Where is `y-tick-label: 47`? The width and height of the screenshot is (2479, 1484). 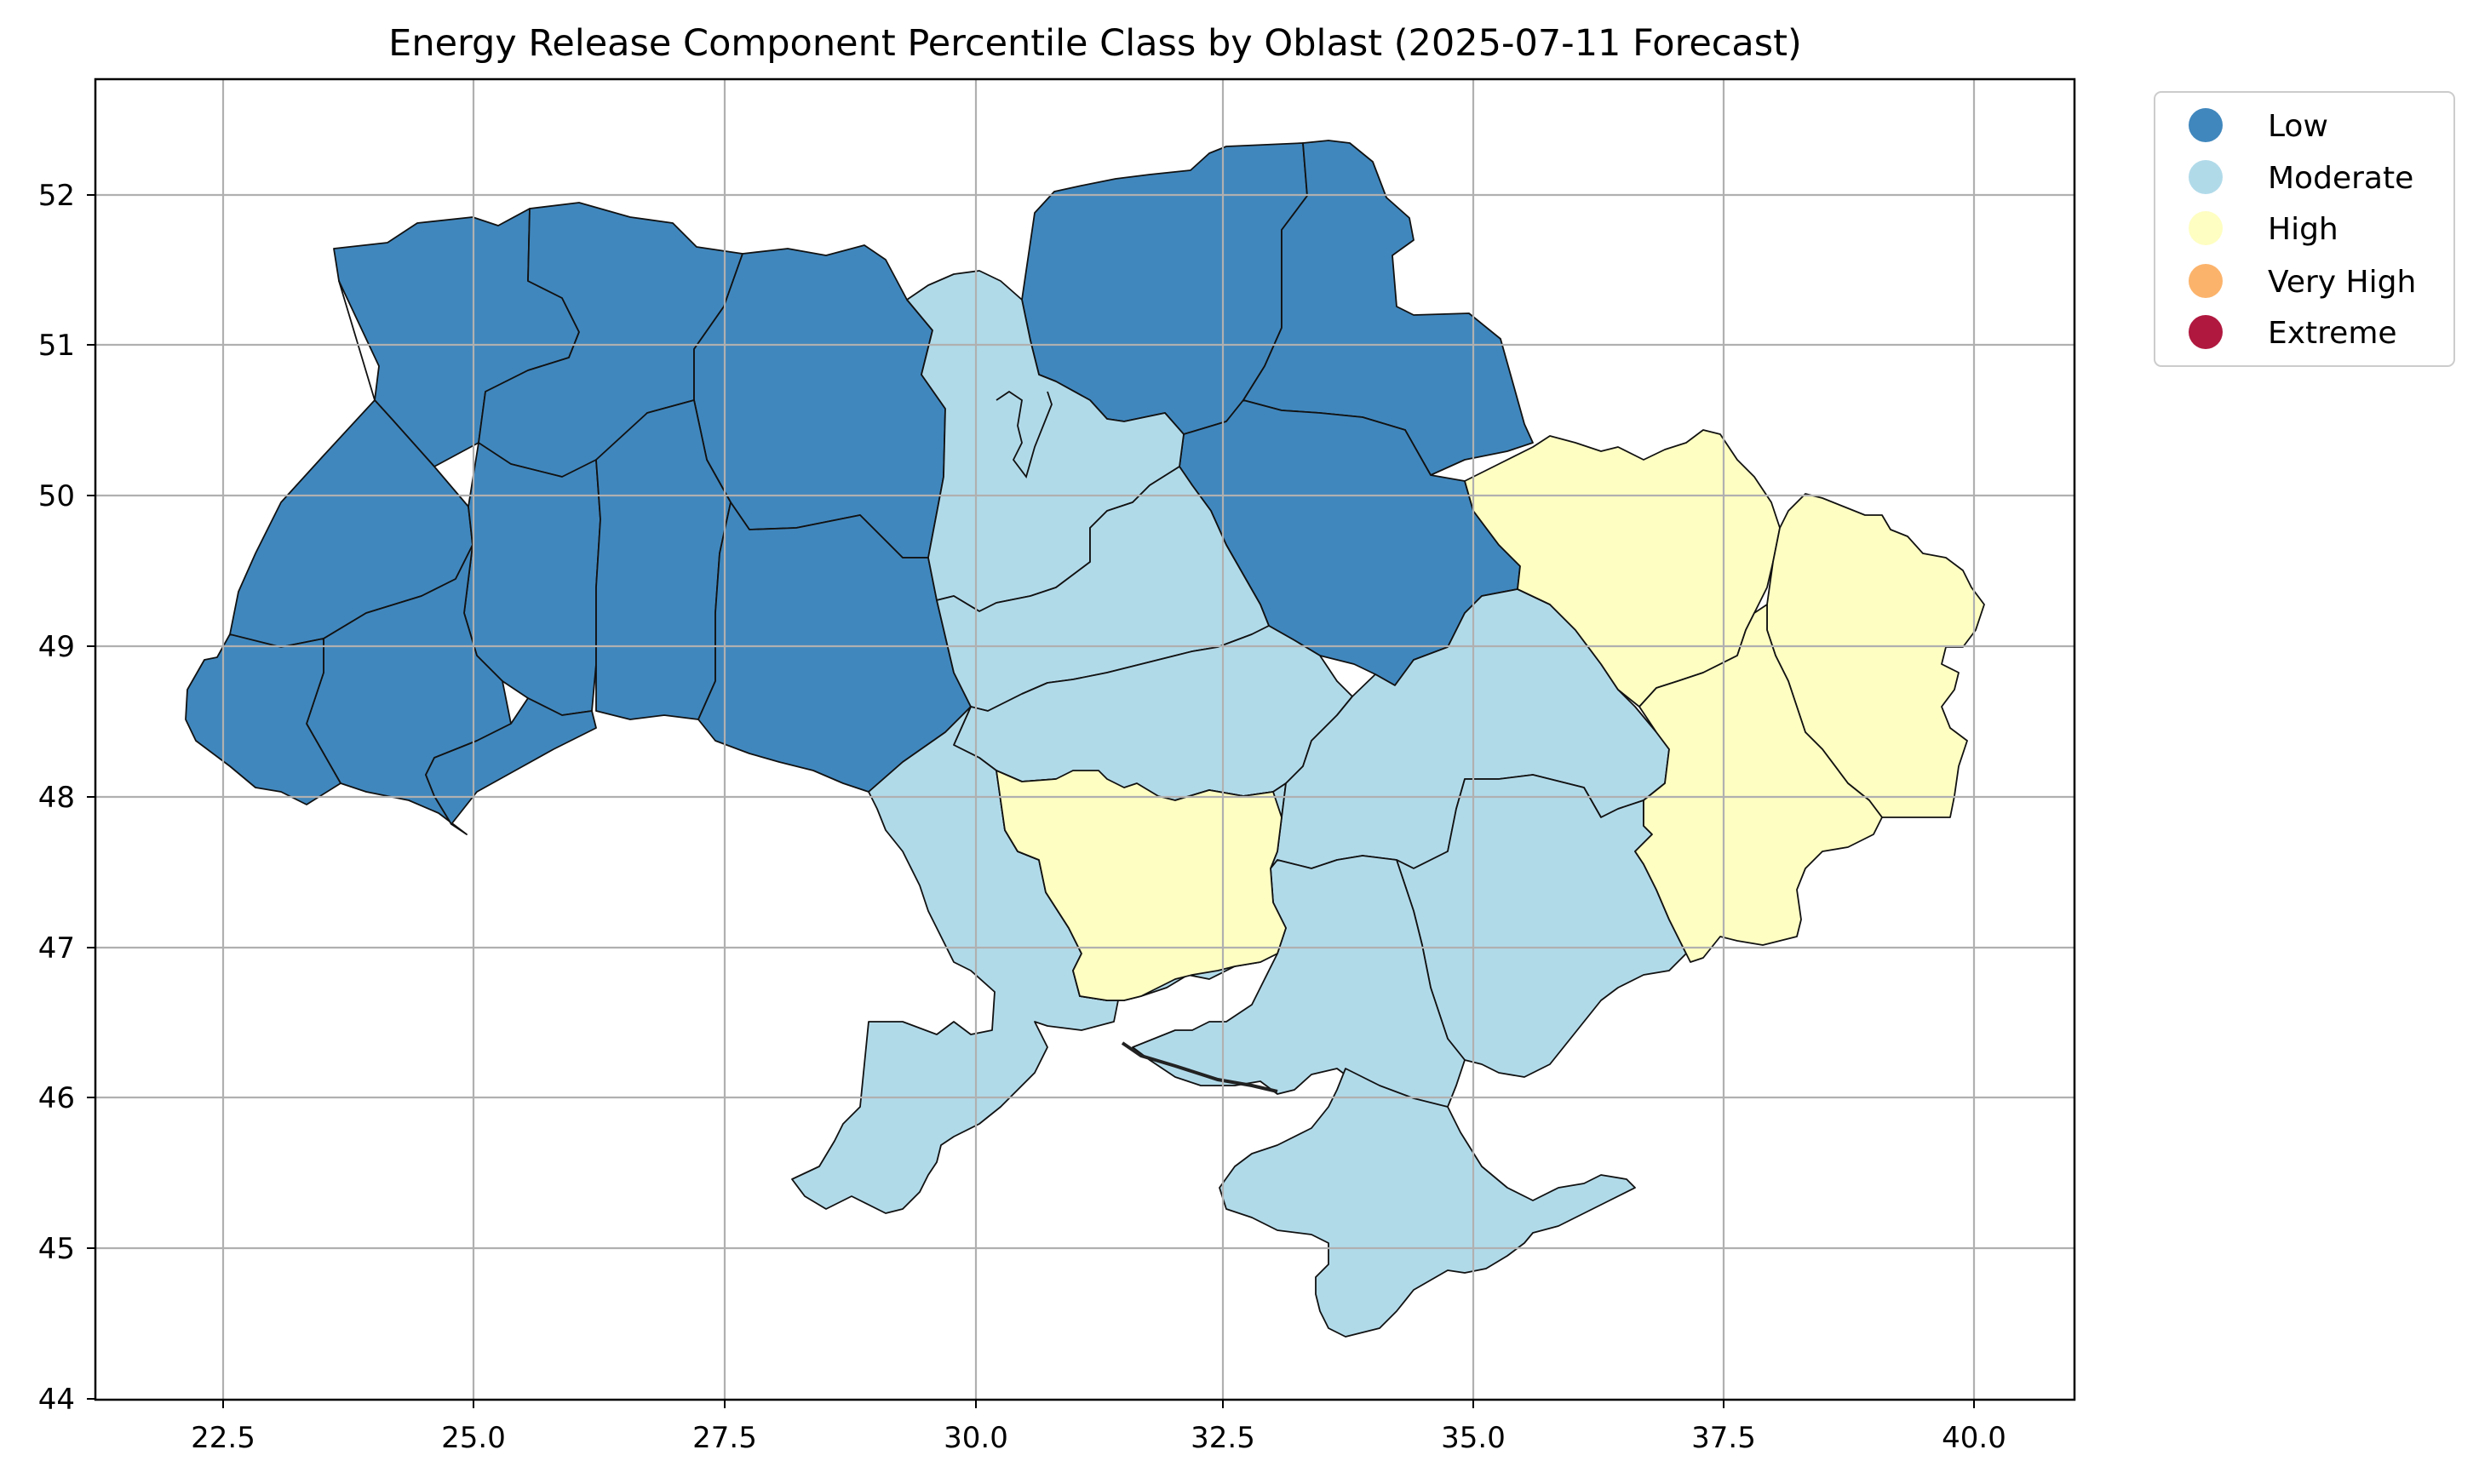
y-tick-label: 47 is located at coordinates (56, 948).